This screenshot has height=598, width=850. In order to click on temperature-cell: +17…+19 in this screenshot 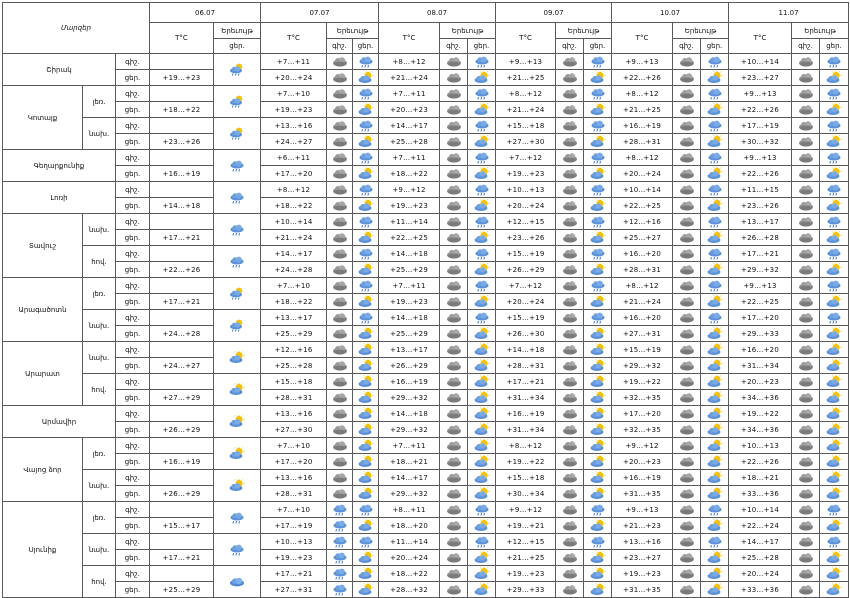, I will do `click(760, 125)`.